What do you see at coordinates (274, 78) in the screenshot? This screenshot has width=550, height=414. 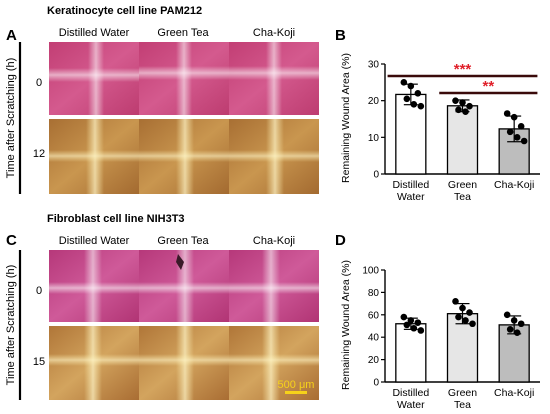 I see `micrograph-a-chakoji-0h` at bounding box center [274, 78].